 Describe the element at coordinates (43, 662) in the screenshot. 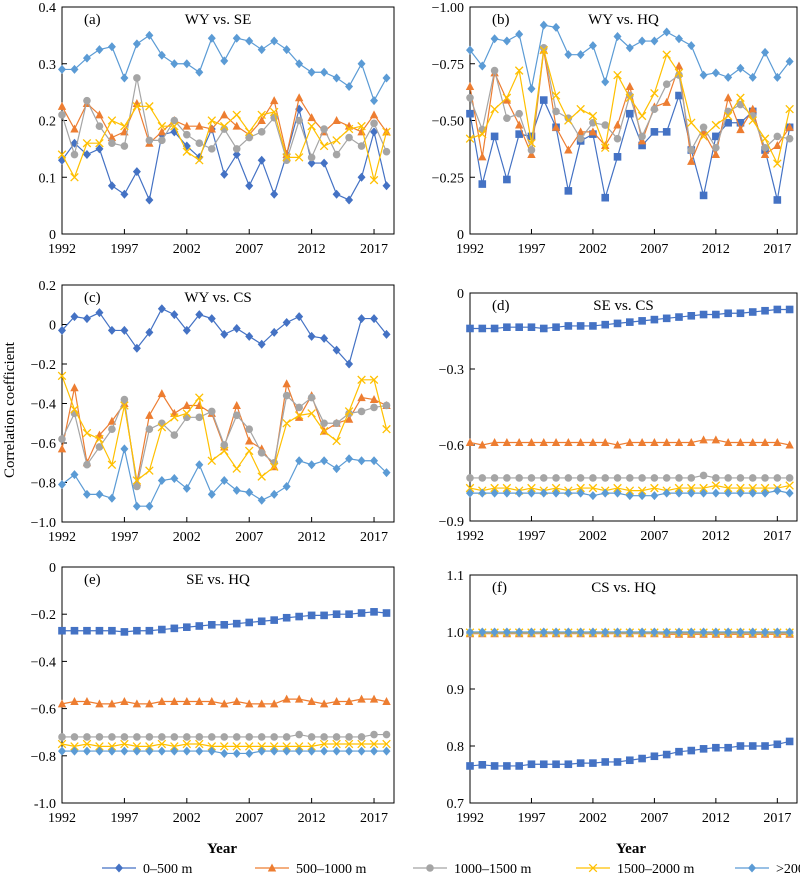

I see `y-tick-label: −0.4` at that location.